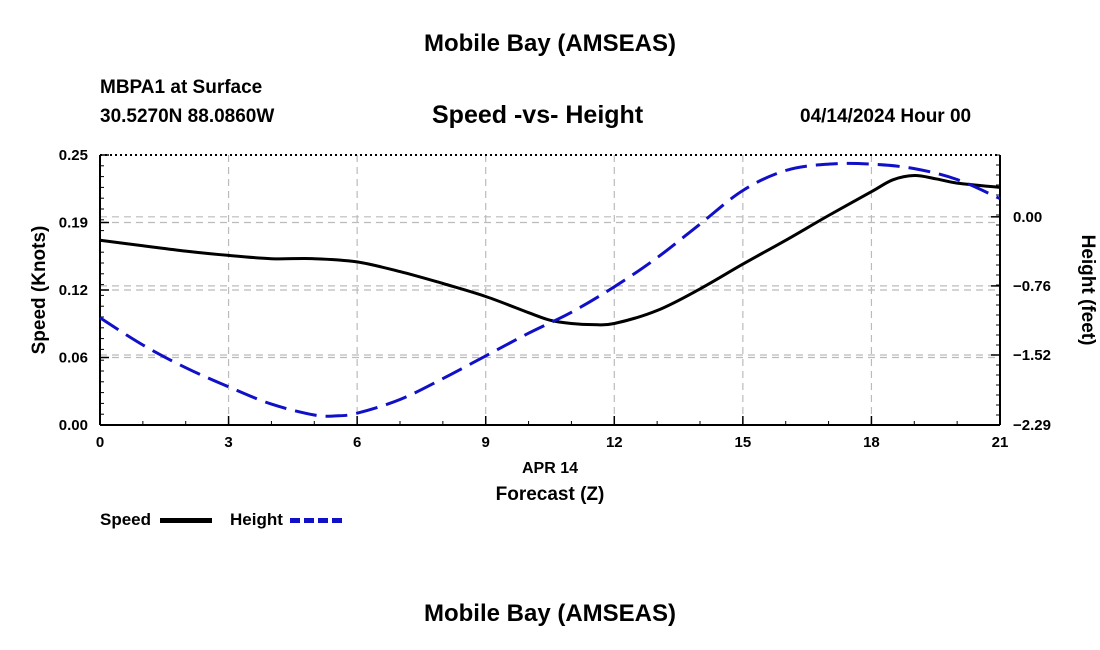 The height and width of the screenshot is (650, 1100). I want to click on legend-height-label: Height, so click(256, 519).